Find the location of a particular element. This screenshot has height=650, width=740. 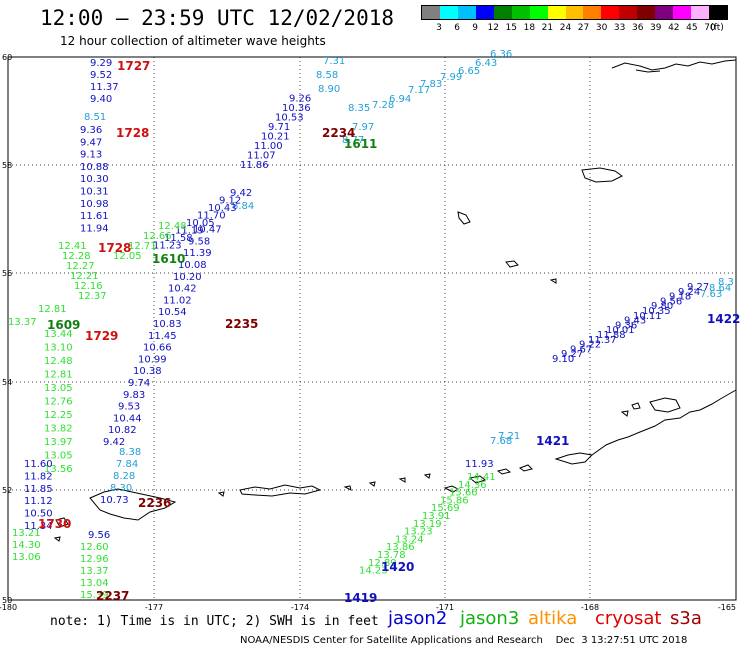

colorbar-tick-label: 70 is located at coordinates (710, 28).